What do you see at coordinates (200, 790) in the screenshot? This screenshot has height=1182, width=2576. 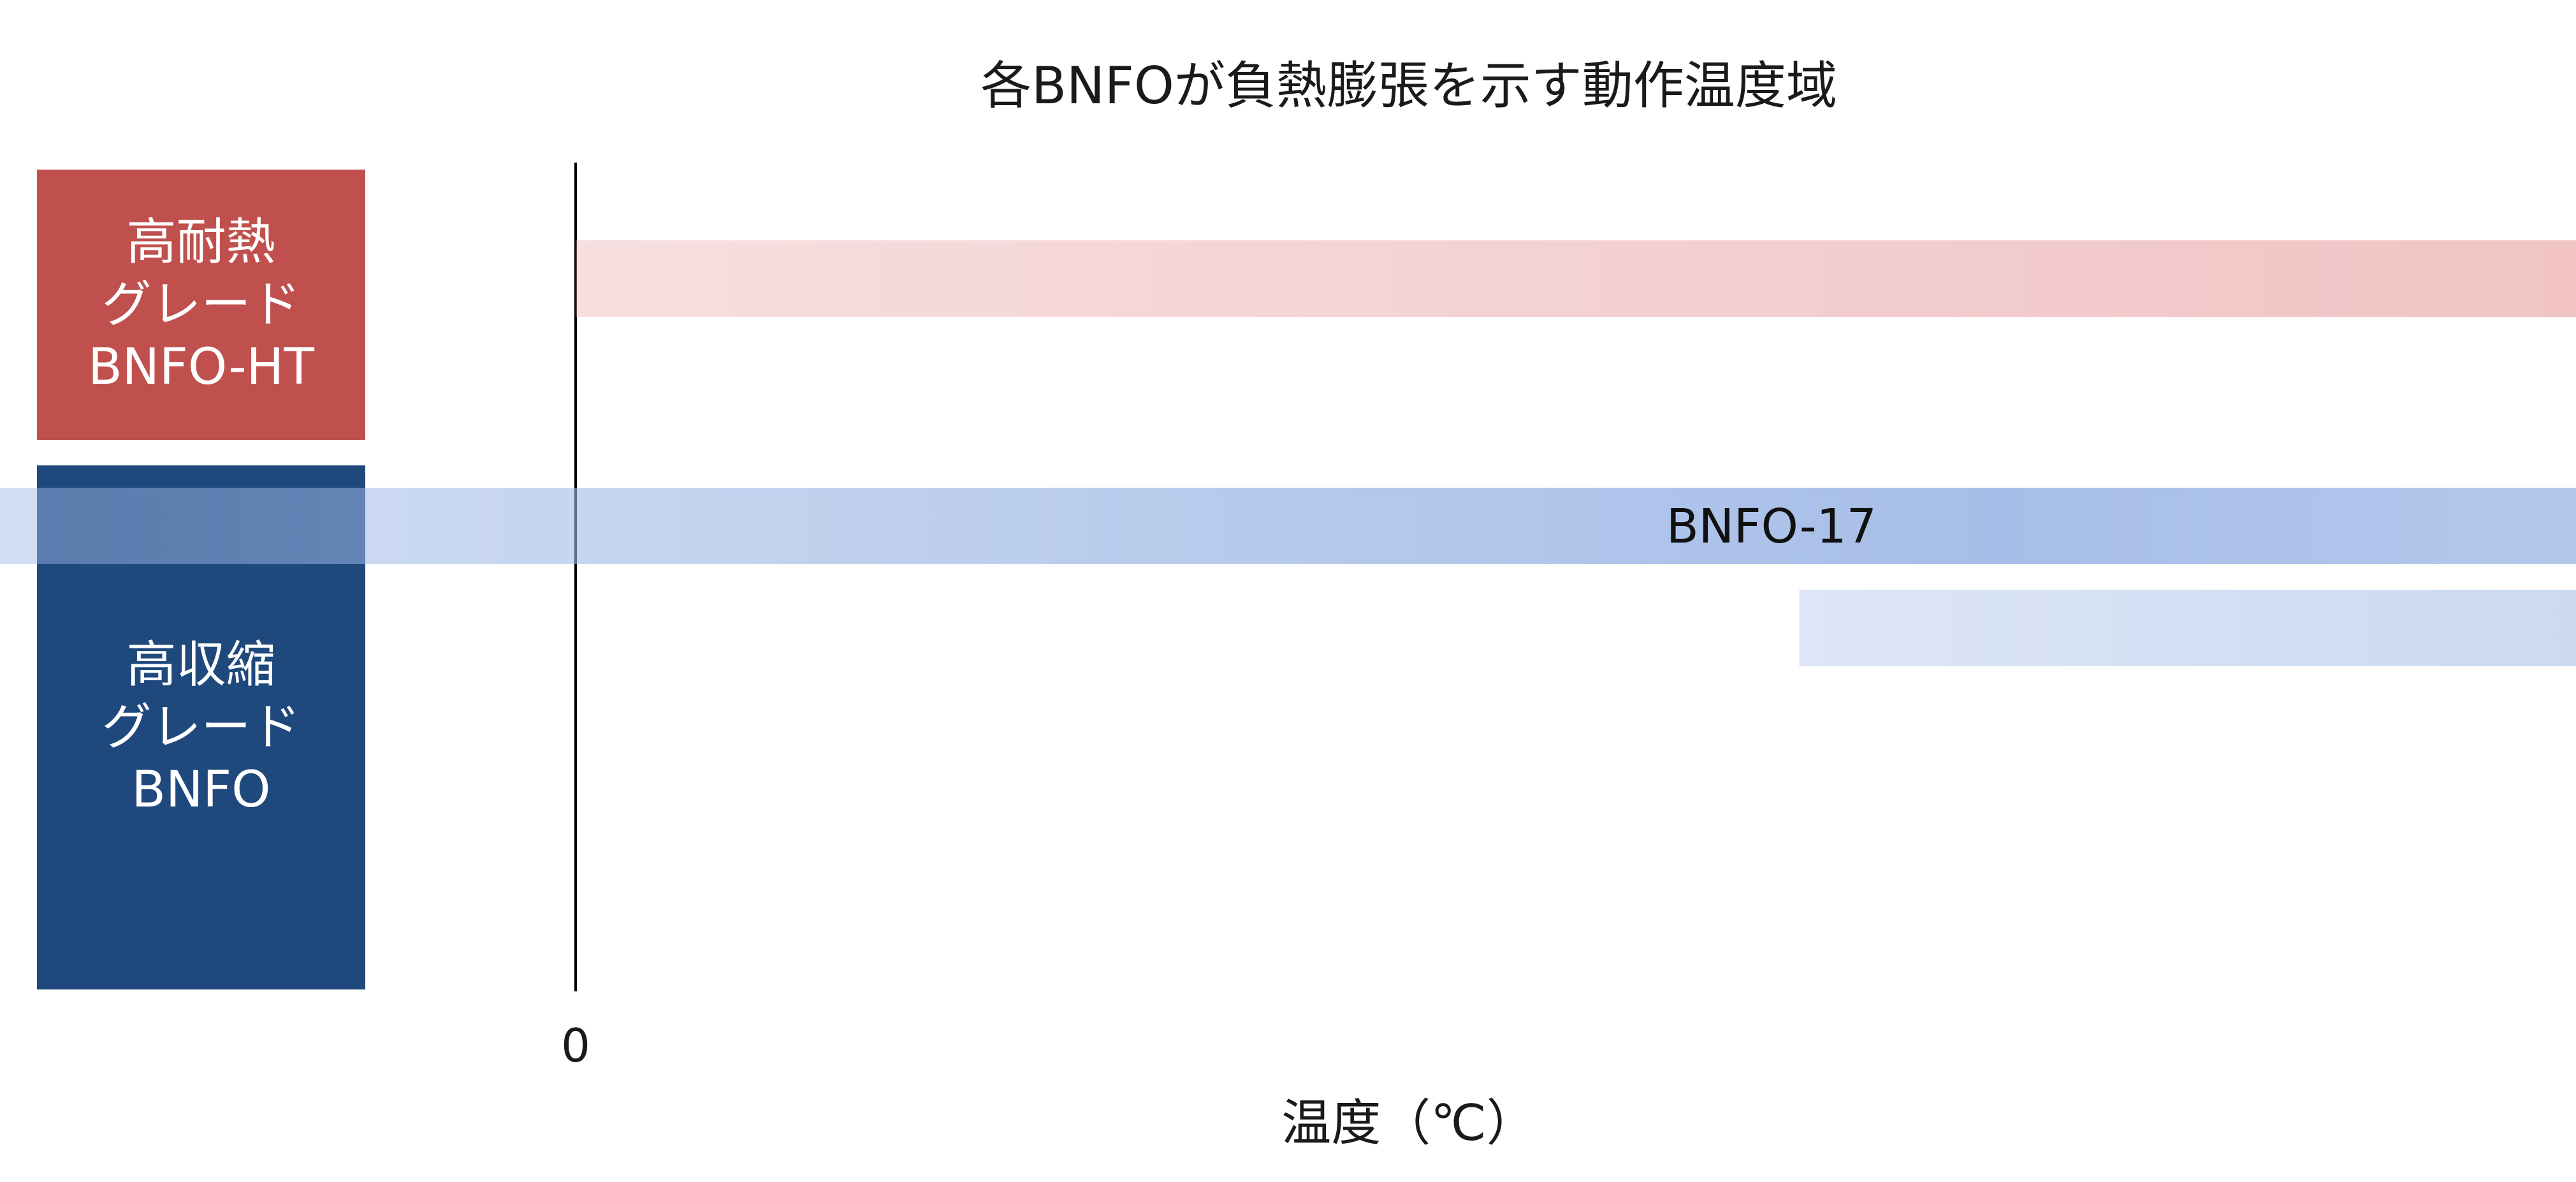 I see `group-label-line: BNFO` at bounding box center [200, 790].